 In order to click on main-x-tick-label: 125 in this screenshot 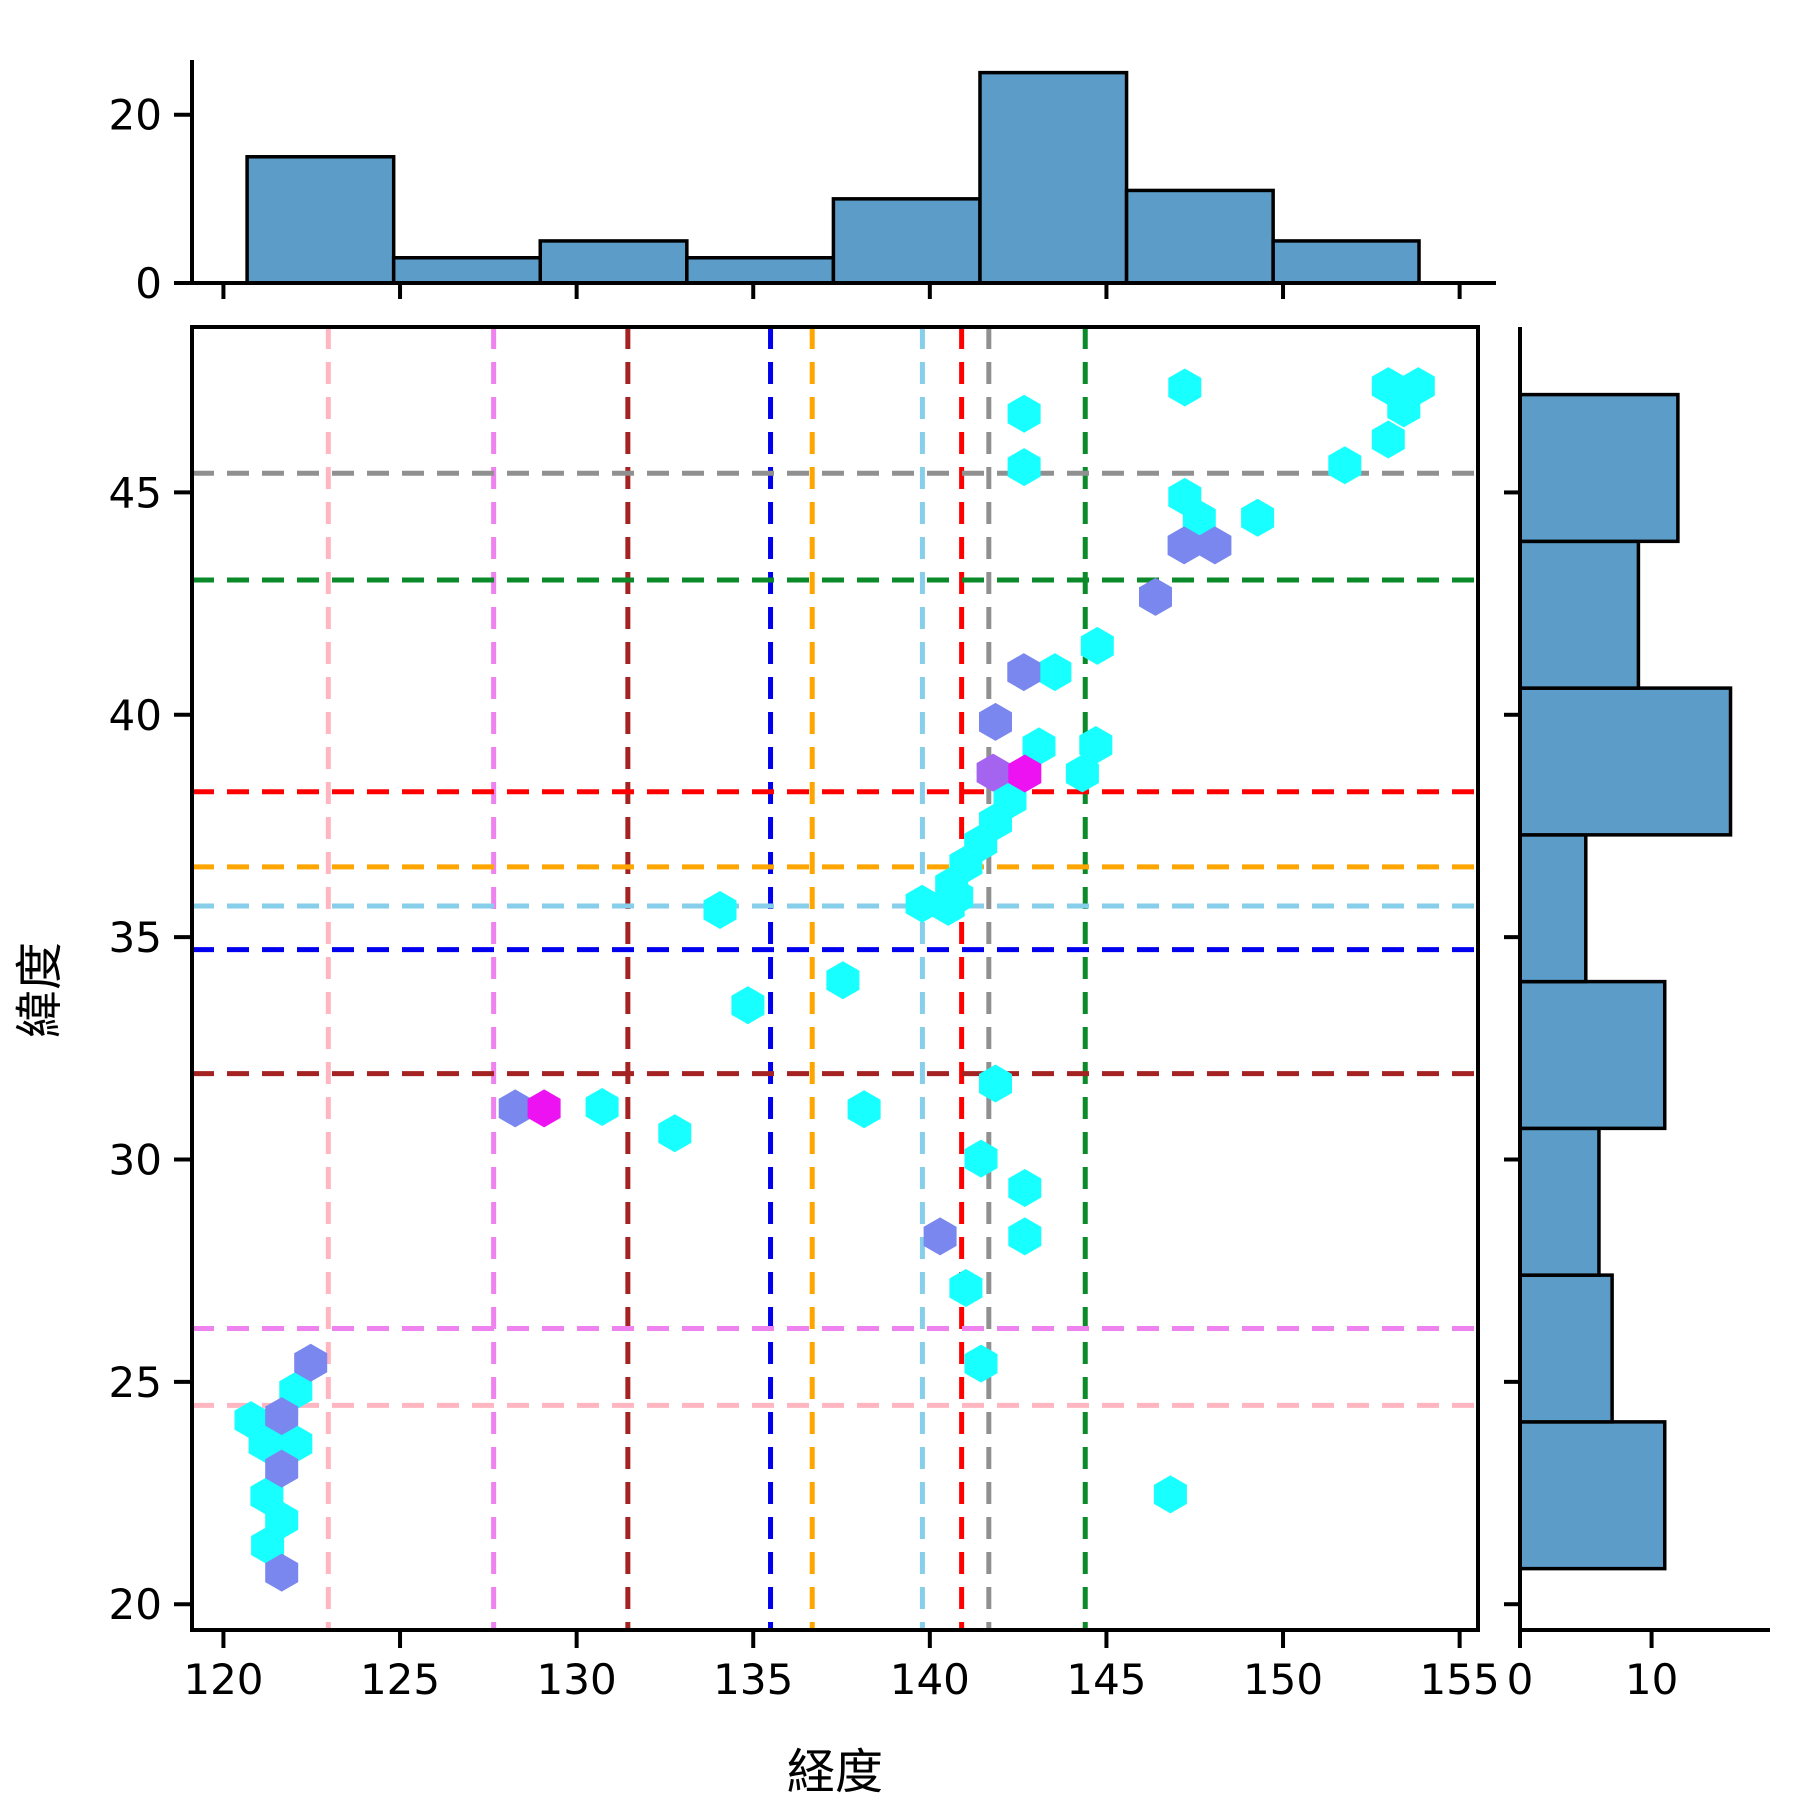, I will do `click(400, 1679)`.